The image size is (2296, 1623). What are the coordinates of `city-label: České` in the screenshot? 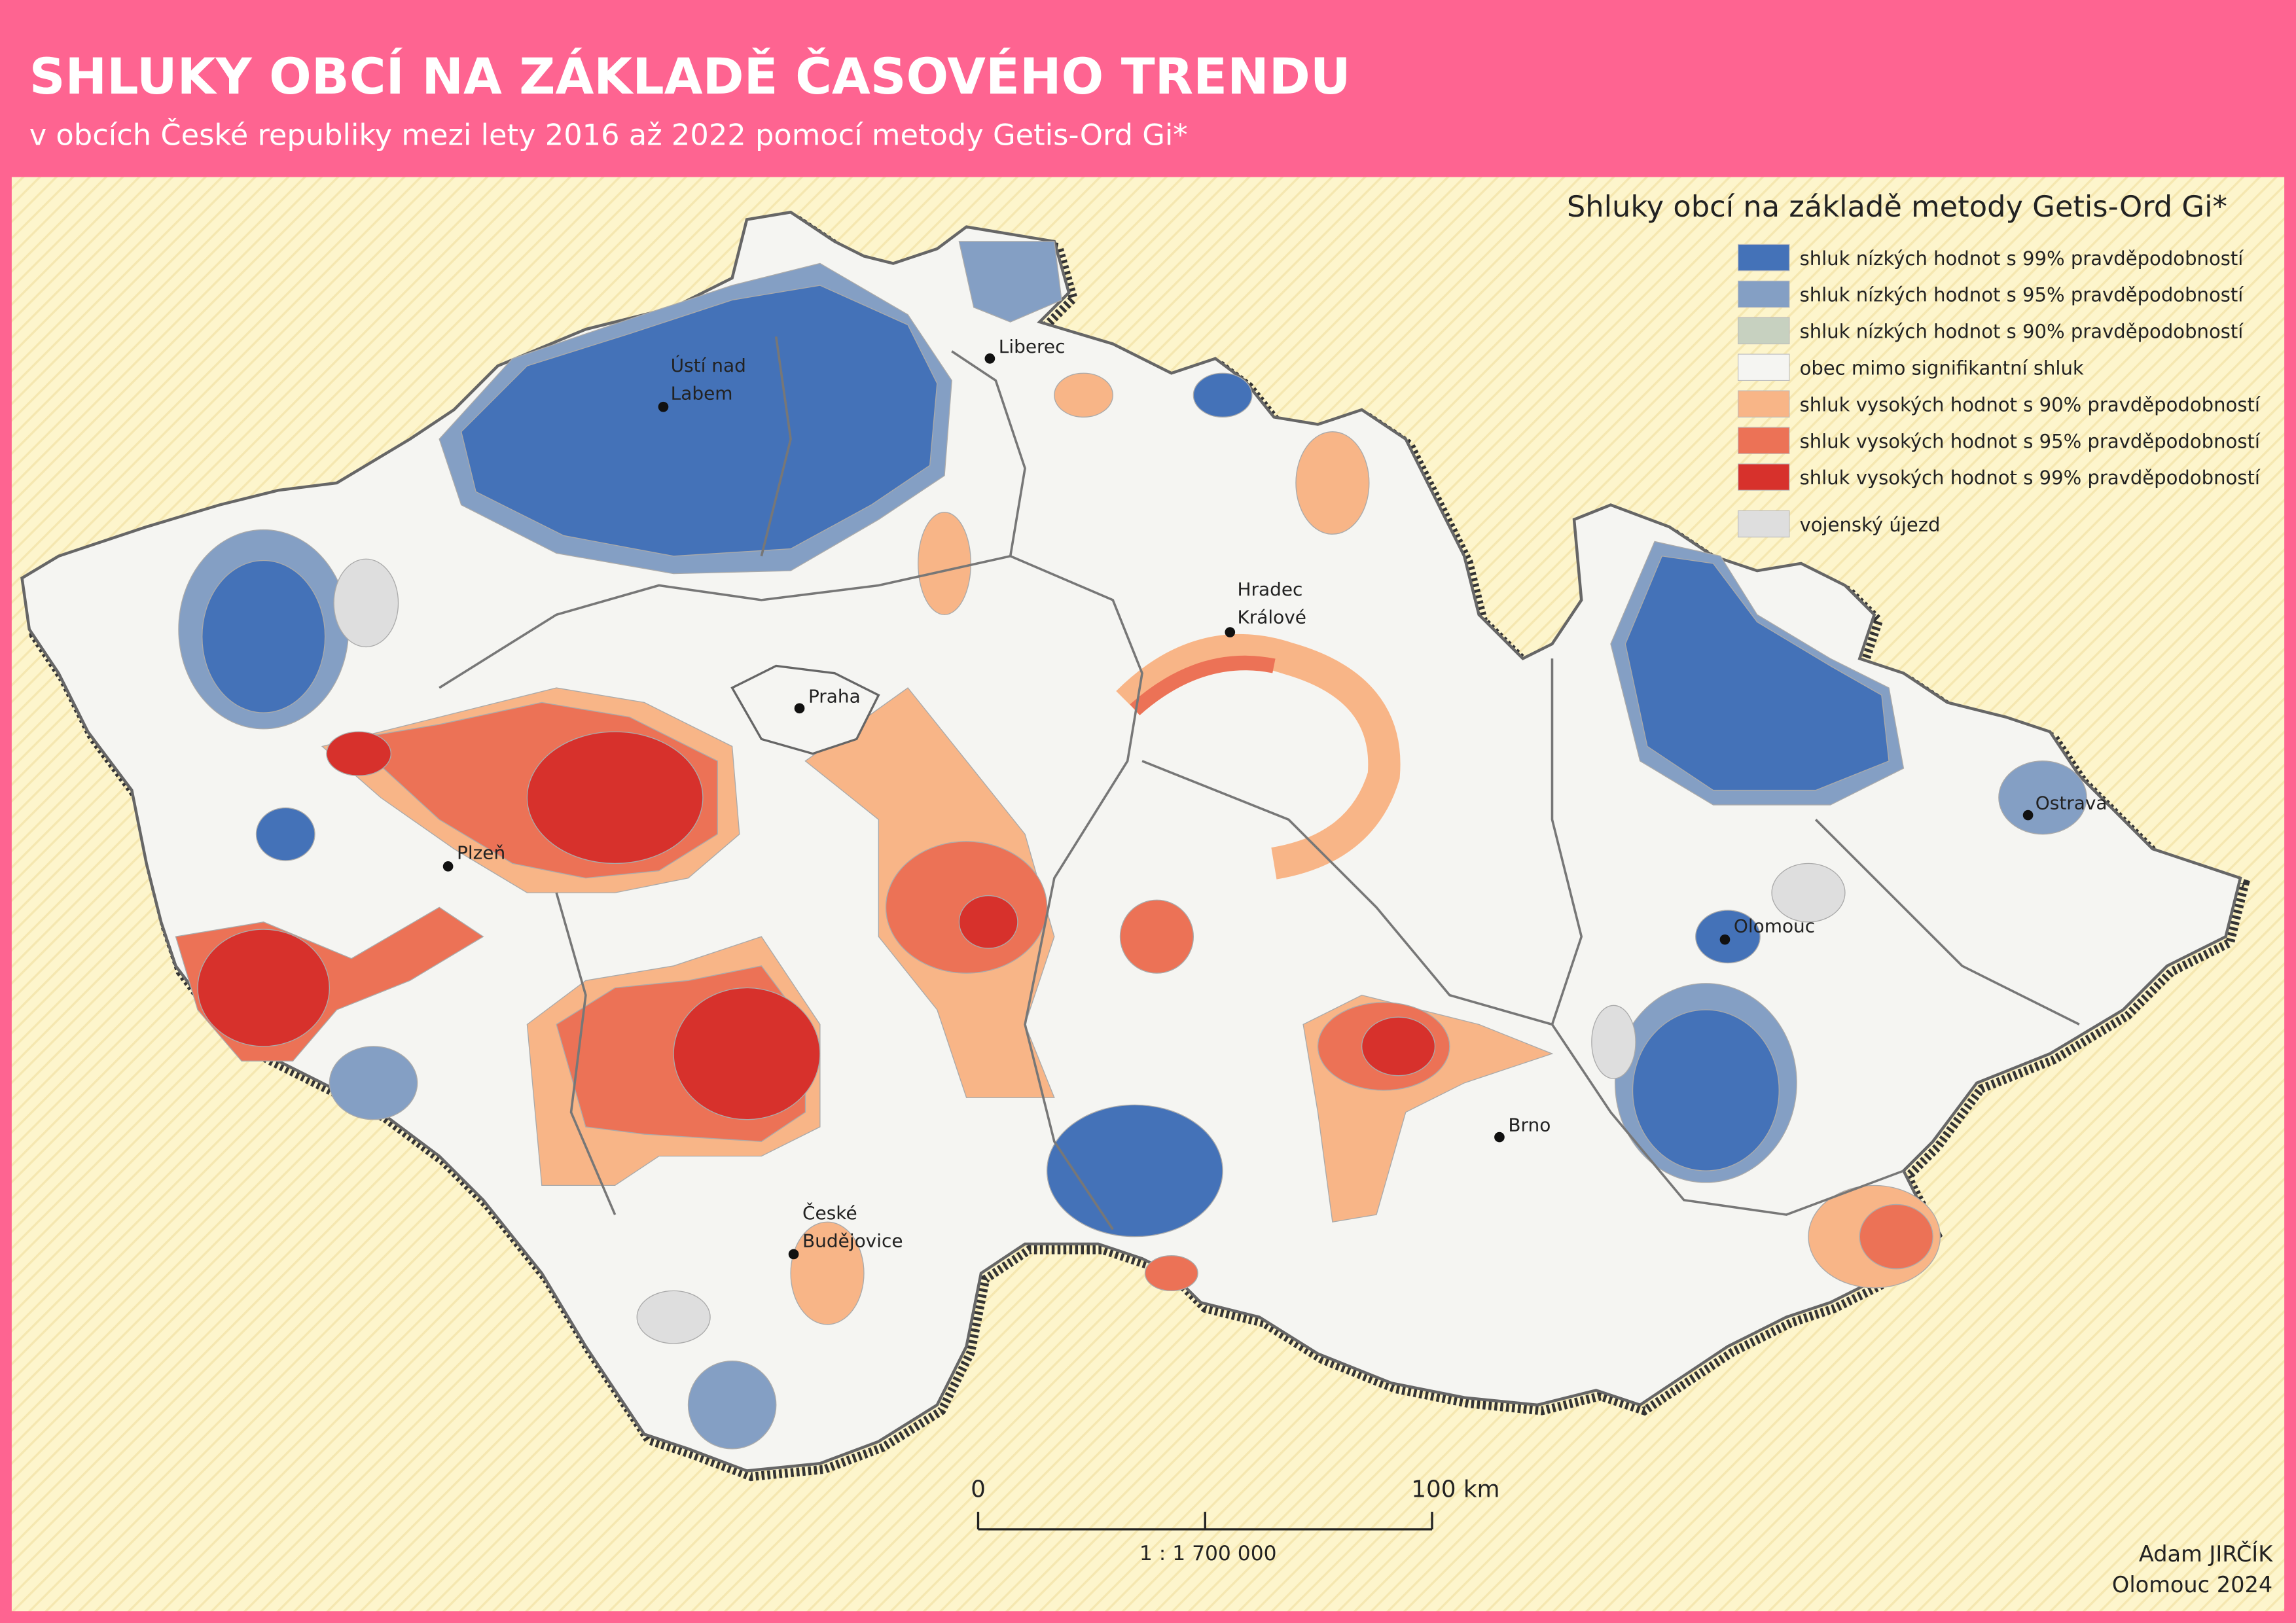 It's located at (829, 1213).